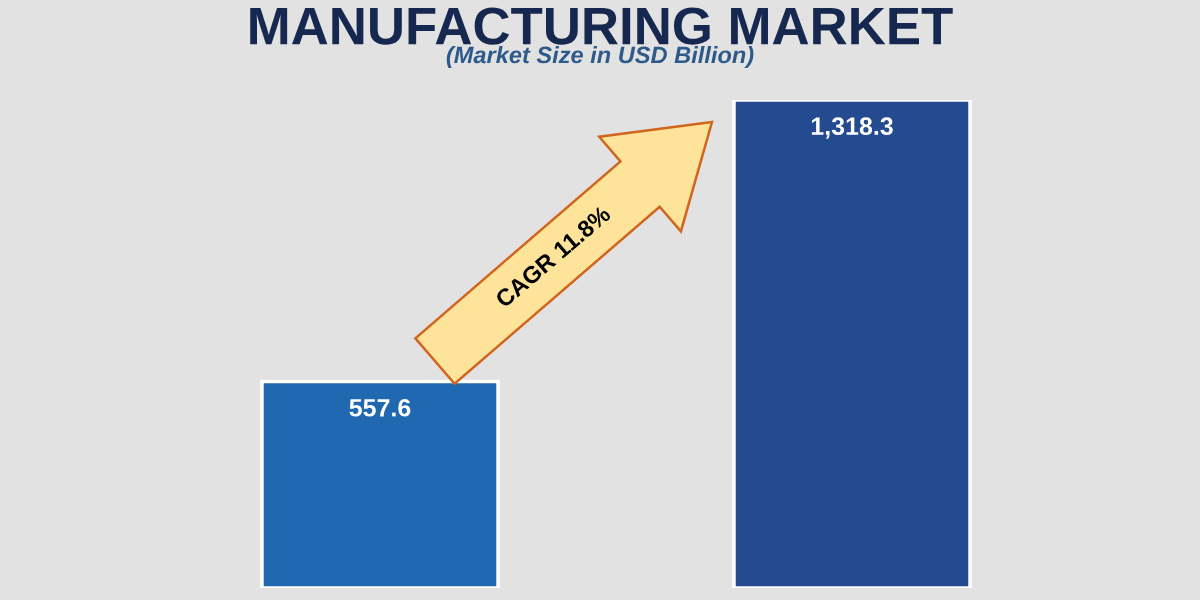 This screenshot has height=600, width=1200. What do you see at coordinates (601, 26) in the screenshot?
I see `chart-title: MANUFACTURING MARKET` at bounding box center [601, 26].